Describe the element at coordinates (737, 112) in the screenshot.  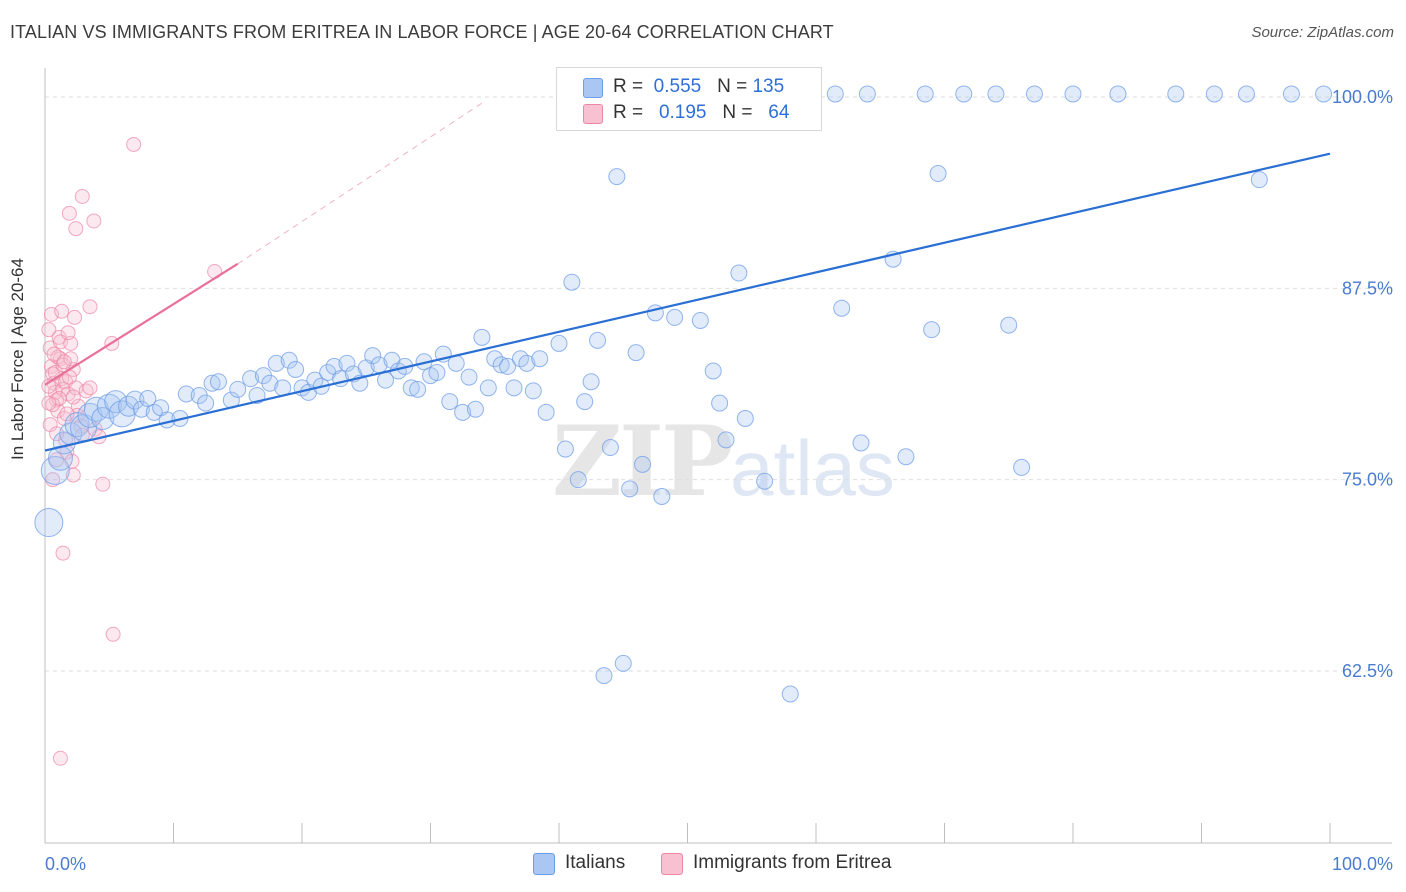
I see `legend-n-label: N =` at that location.